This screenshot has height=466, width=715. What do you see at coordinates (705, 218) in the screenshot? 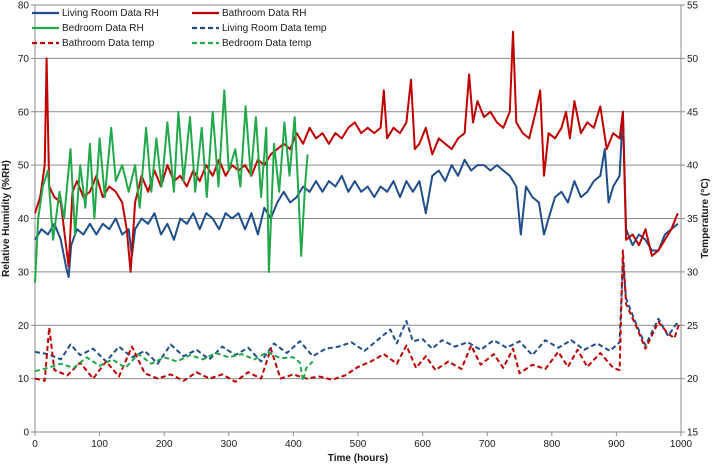
I see `y2-axis-title: Temperature (°C)` at bounding box center [705, 218].